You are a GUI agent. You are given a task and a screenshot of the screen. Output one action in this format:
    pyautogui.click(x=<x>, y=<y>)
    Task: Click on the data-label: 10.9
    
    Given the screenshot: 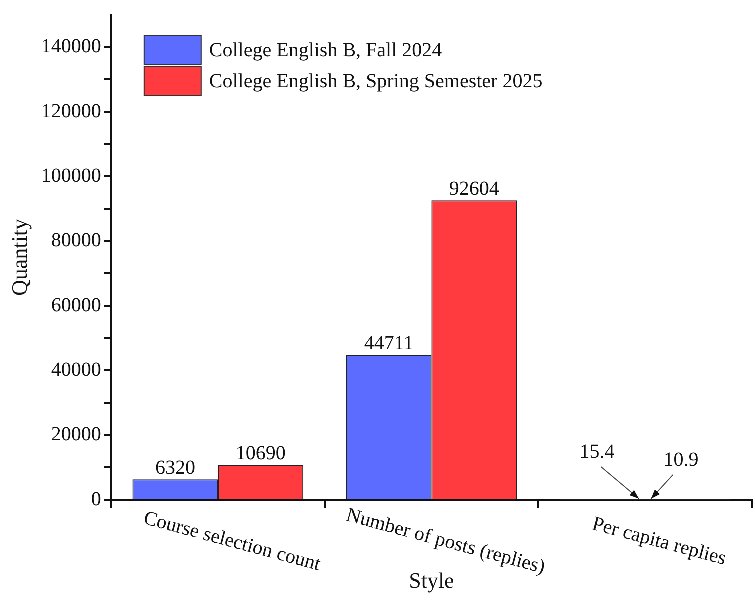 What is the action you would take?
    pyautogui.click(x=681, y=460)
    